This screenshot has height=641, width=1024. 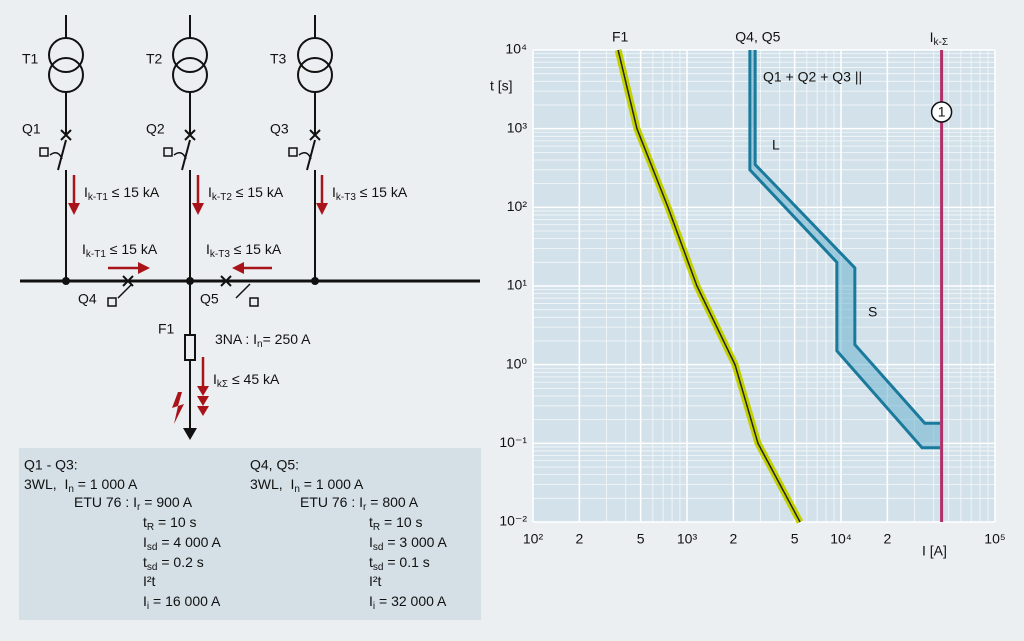 What do you see at coordinates (173, 563) in the screenshot?
I see `setting-line: tsd = 0.2 s` at bounding box center [173, 563].